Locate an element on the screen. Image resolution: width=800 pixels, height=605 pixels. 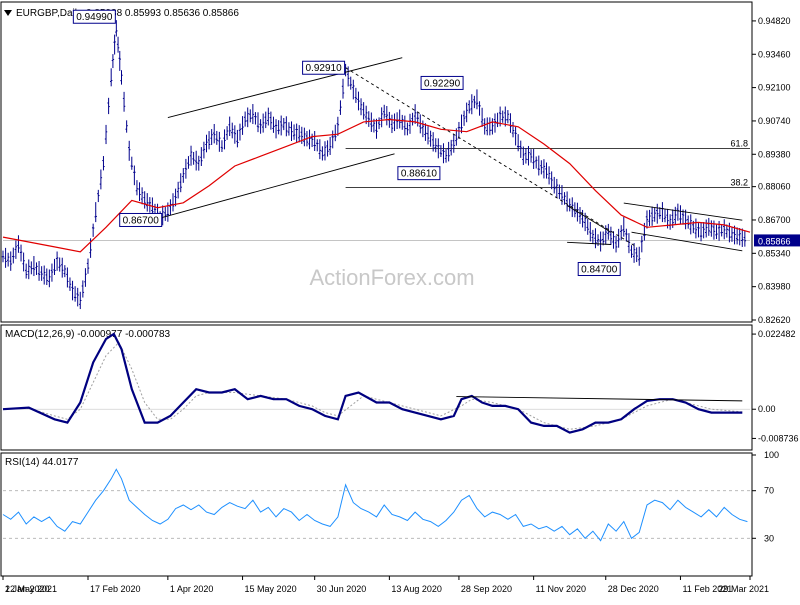
price-axis-tick-label: 0.90740 is located at coordinates (774, 121).